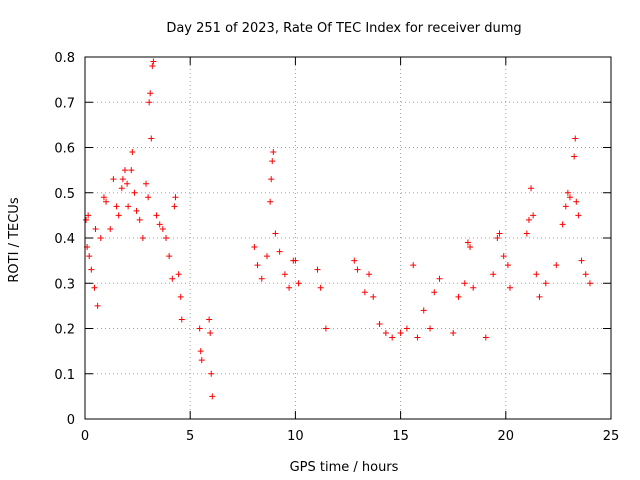 The height and width of the screenshot is (480, 640). Describe the element at coordinates (64, 194) in the screenshot. I see `y-tick-label: 0.5` at that location.